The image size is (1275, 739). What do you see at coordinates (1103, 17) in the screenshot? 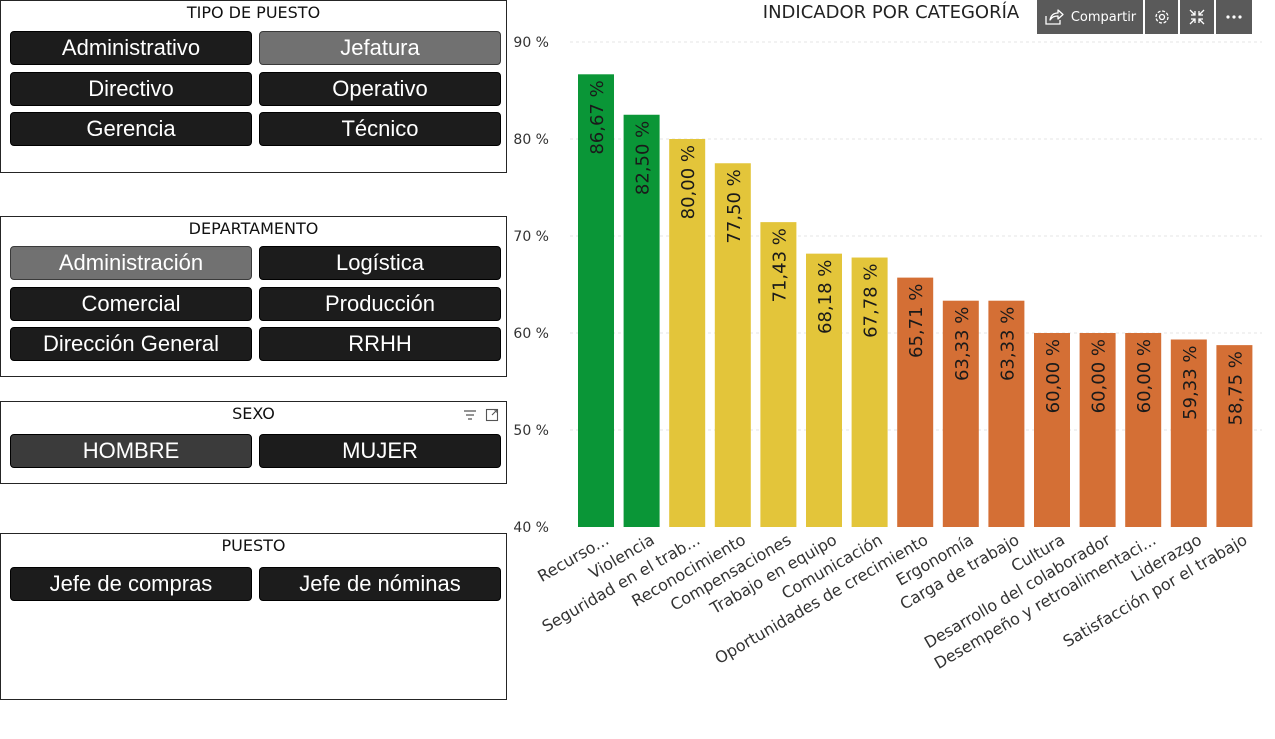
I see `share-button-label: Compartir` at bounding box center [1103, 17].